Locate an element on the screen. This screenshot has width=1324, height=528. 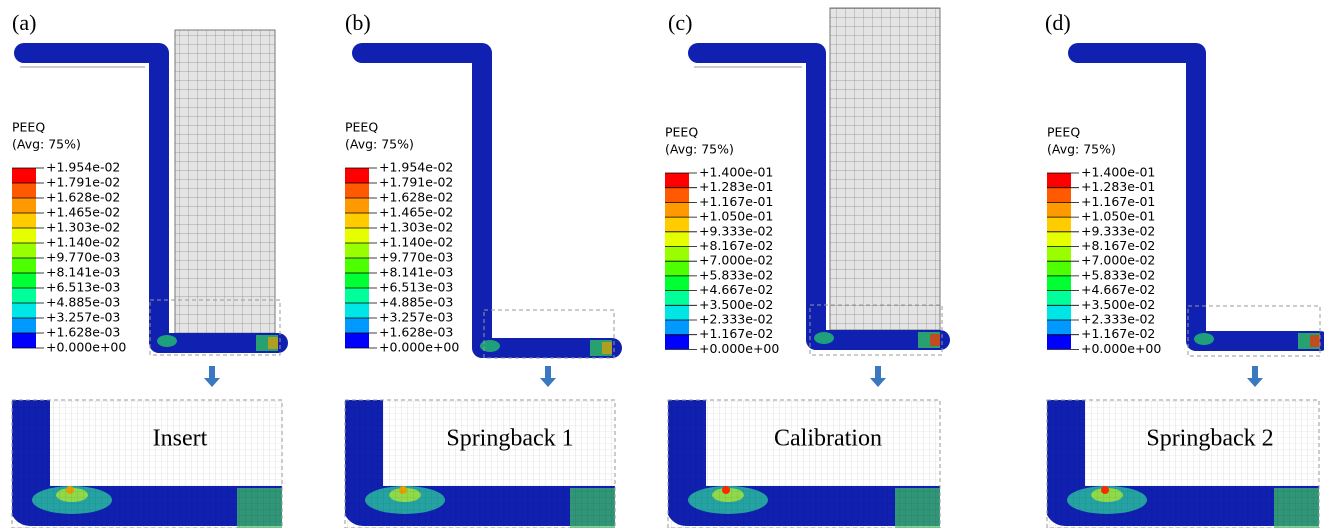
caption: Springback 2 is located at coordinates (1209, 439).